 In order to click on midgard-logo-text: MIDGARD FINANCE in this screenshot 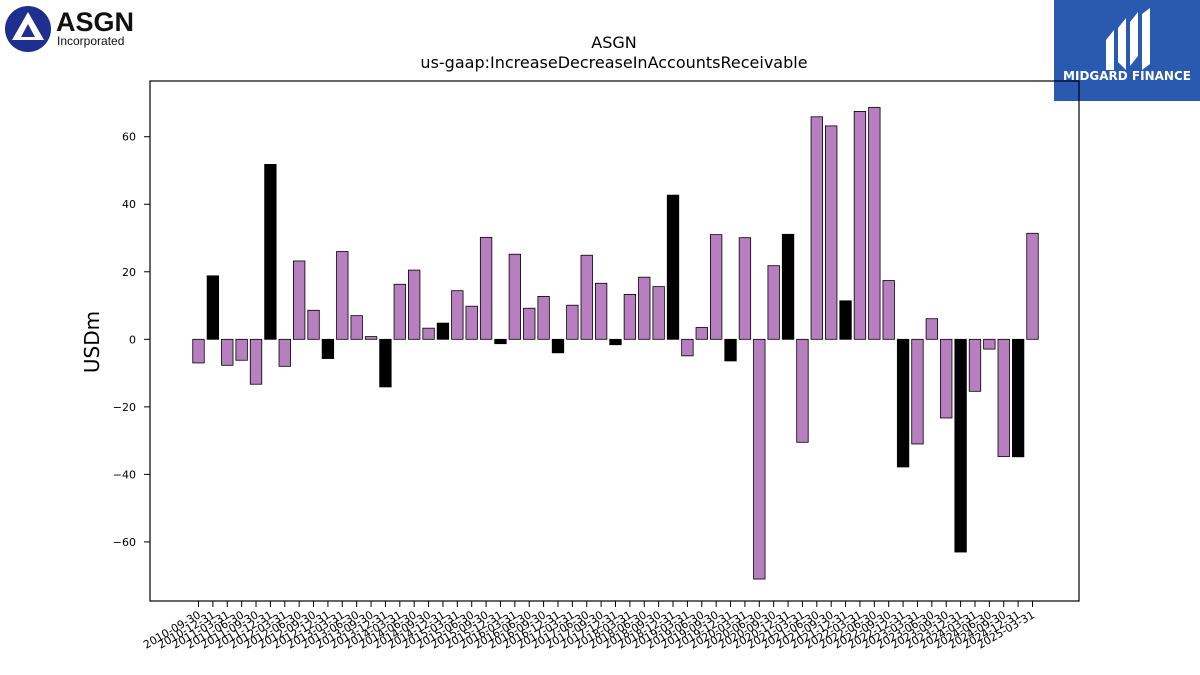, I will do `click(1127, 76)`.